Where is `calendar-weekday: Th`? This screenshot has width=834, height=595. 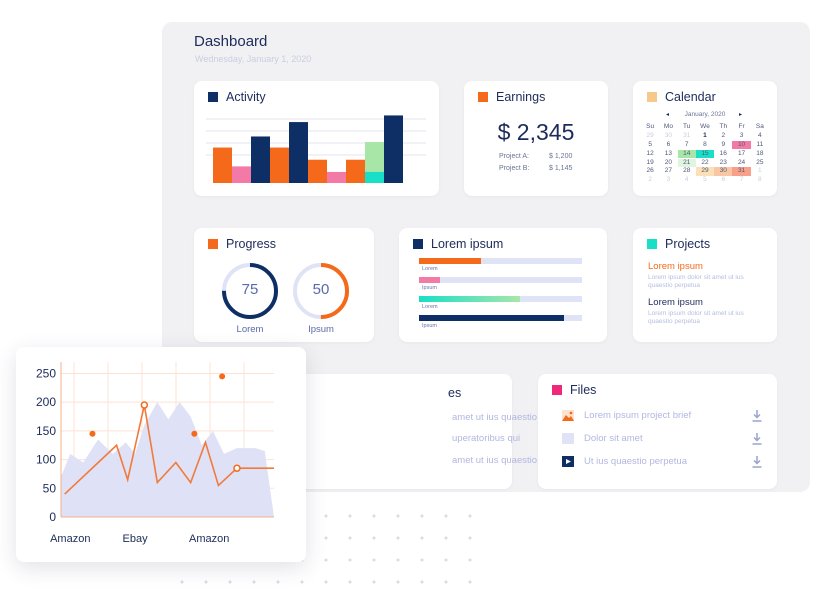 calendar-weekday: Th is located at coordinates (723, 126).